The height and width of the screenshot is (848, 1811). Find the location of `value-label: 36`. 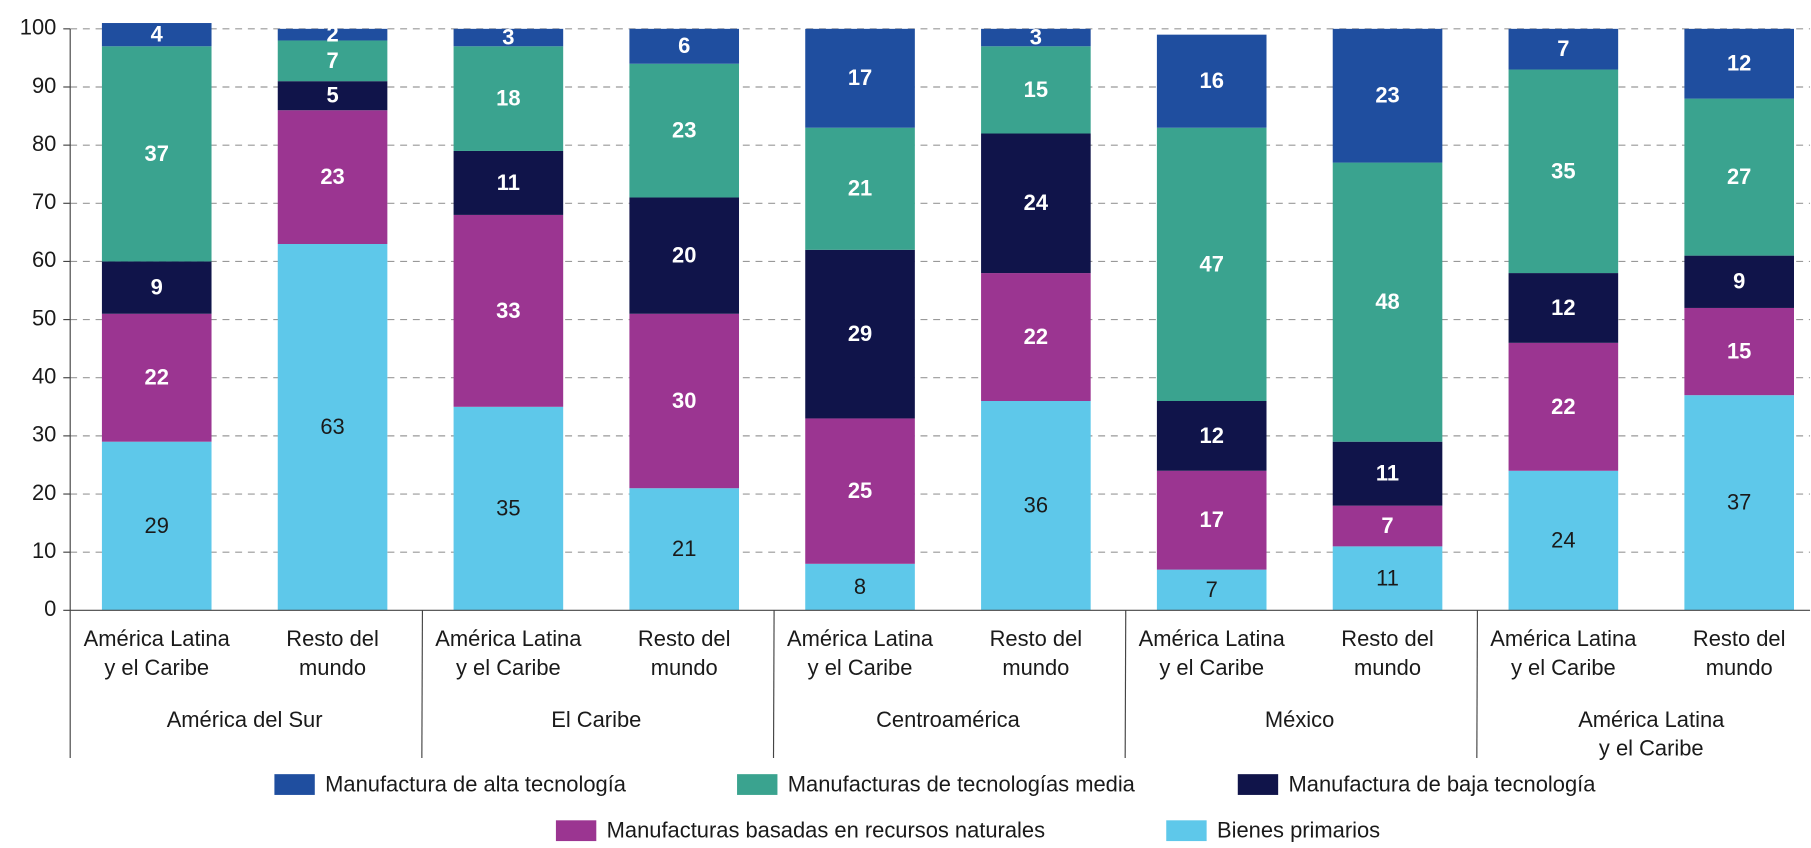

value-label: 36 is located at coordinates (1036, 505).